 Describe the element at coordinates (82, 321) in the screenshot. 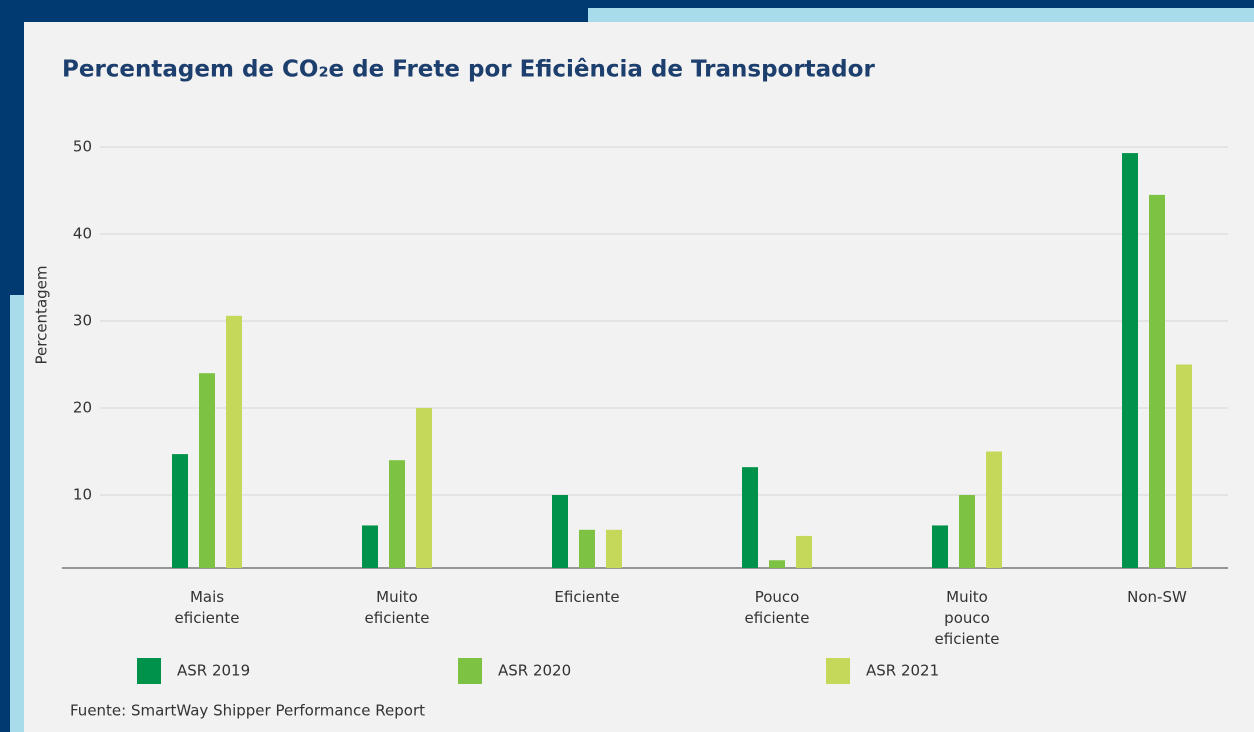

I see `y-tick-label: 30` at that location.